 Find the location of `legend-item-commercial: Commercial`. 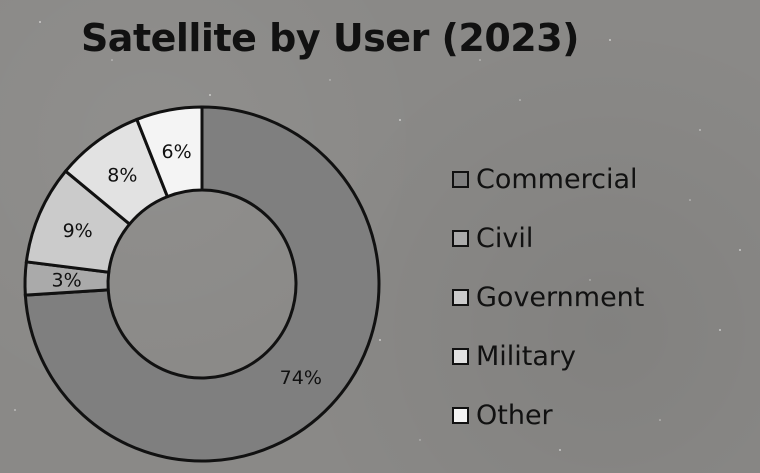

legend-item-commercial: Commercial is located at coordinates (548, 179).